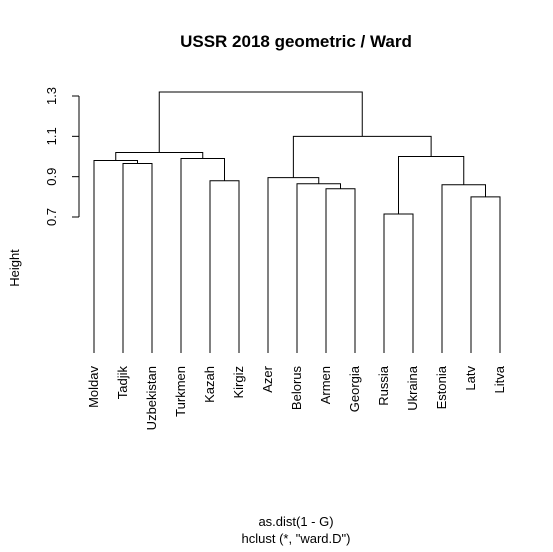  I want to click on merge-turkmen-kazah-kirgiz, so click(202, 255).